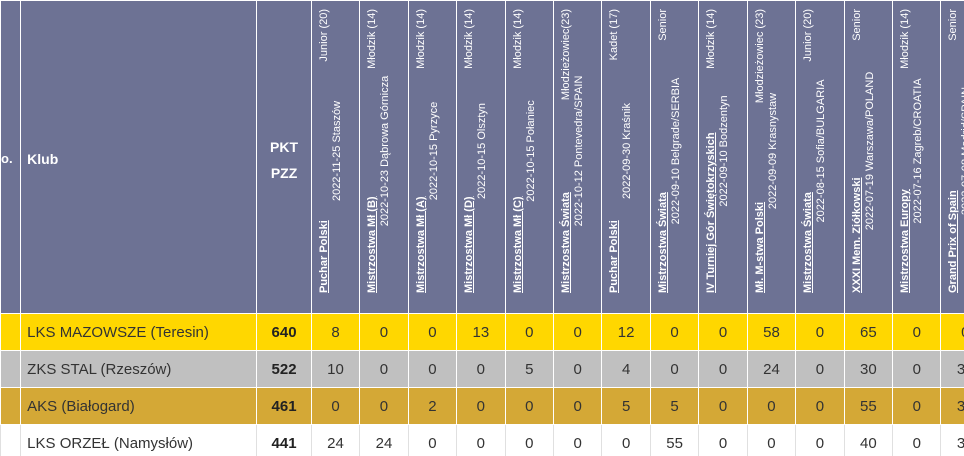  What do you see at coordinates (724, 151) in the screenshot?
I see `event-date-place: 2022-09-10 Bodzentyn` at bounding box center [724, 151].